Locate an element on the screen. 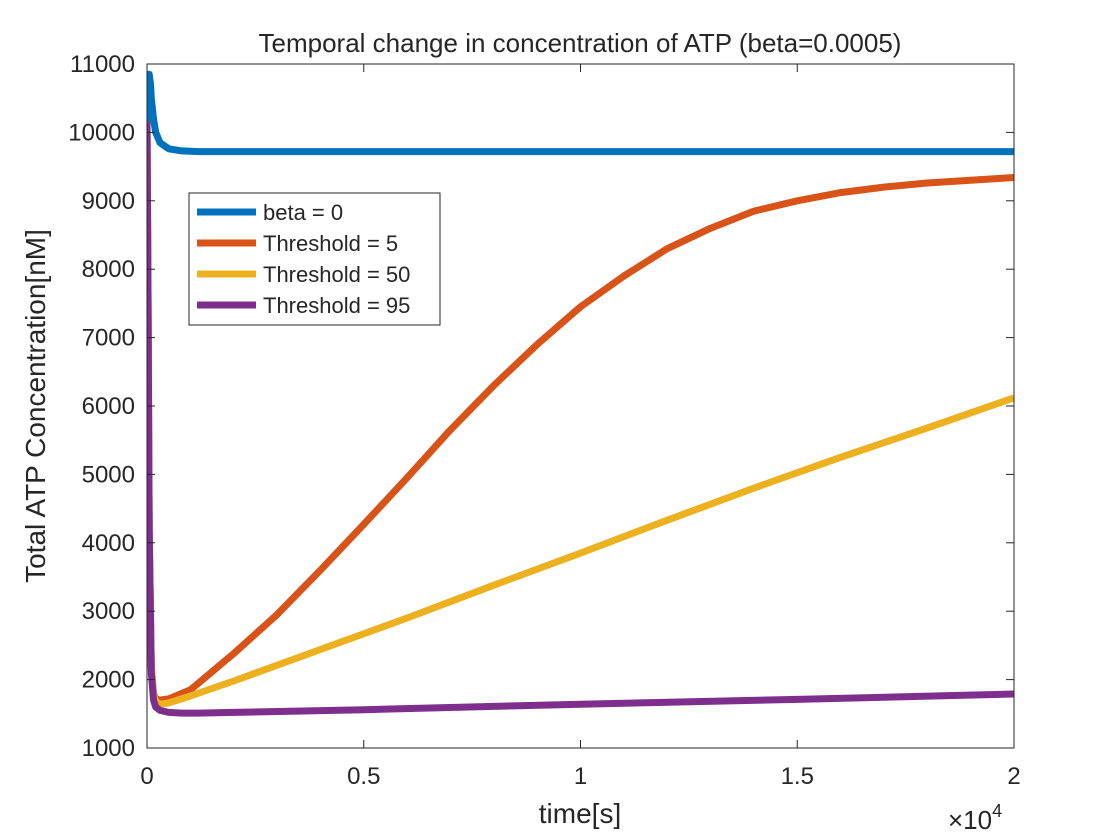 This screenshot has height=840, width=1120. y-tick-label: 5000 is located at coordinates (108, 474).